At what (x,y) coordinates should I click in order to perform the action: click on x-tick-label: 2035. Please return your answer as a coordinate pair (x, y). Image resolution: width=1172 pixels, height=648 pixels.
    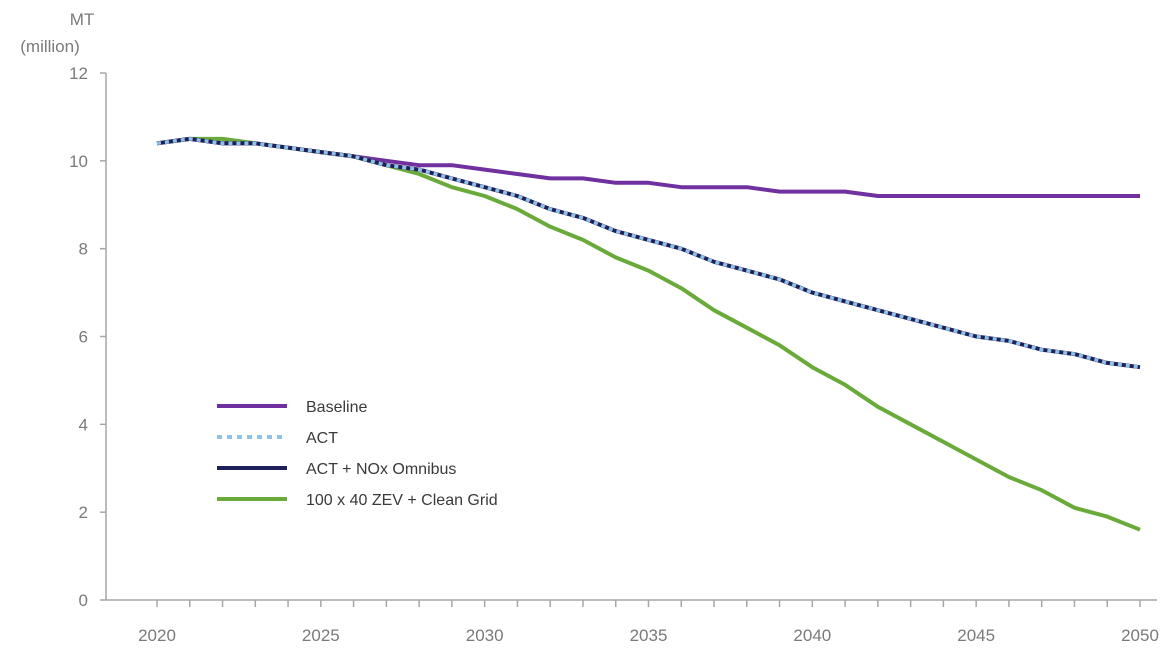
    Looking at the image, I should click on (649, 635).